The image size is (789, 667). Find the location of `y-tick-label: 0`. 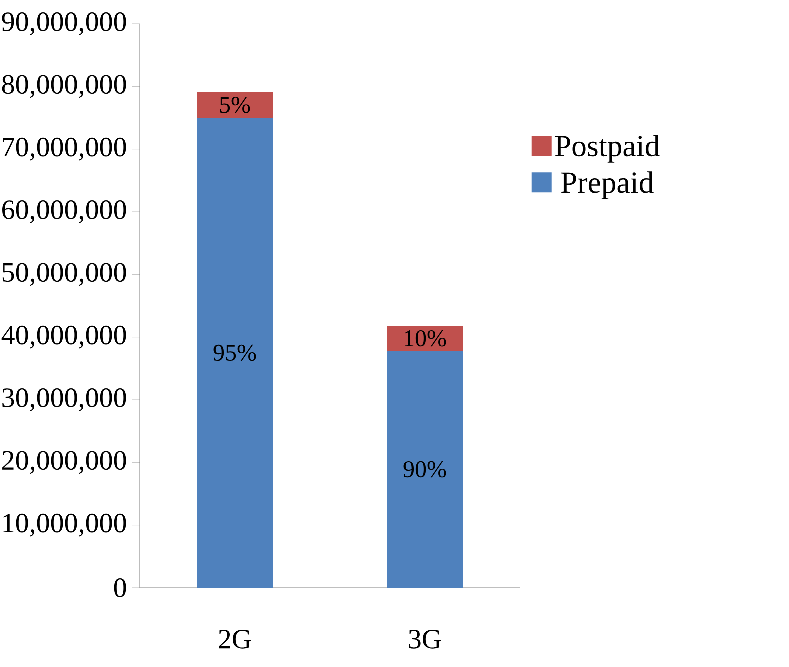

y-tick-label: 0 is located at coordinates (120, 588).